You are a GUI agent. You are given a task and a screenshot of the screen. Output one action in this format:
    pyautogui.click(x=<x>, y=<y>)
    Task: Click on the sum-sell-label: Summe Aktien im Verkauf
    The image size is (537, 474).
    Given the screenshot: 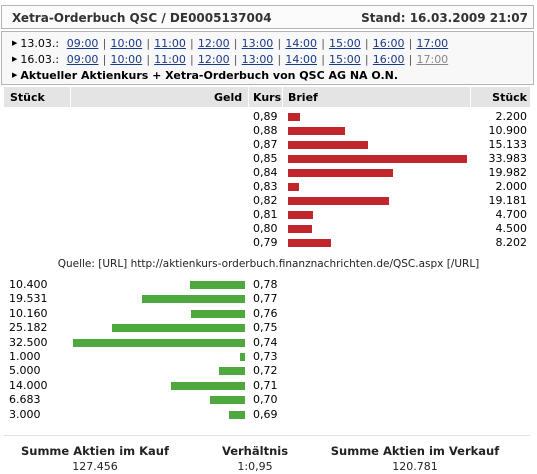 What is the action you would take?
    pyautogui.click(x=415, y=451)
    